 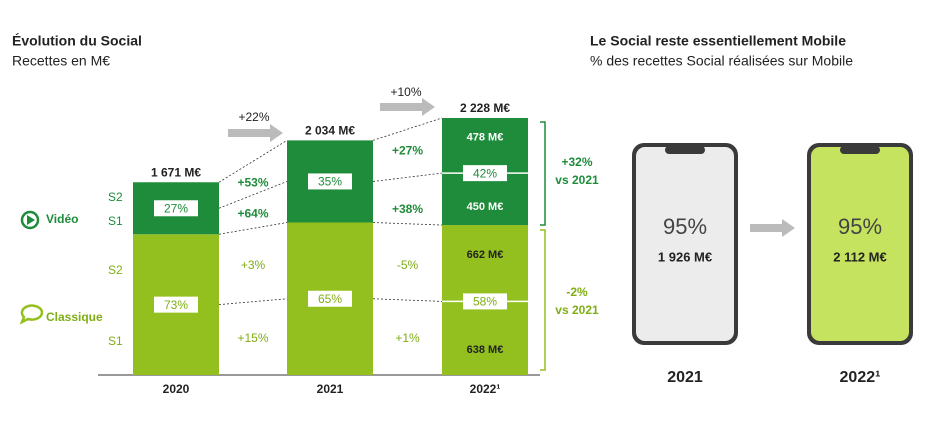 I want to click on growth: +3%, so click(x=253, y=265).